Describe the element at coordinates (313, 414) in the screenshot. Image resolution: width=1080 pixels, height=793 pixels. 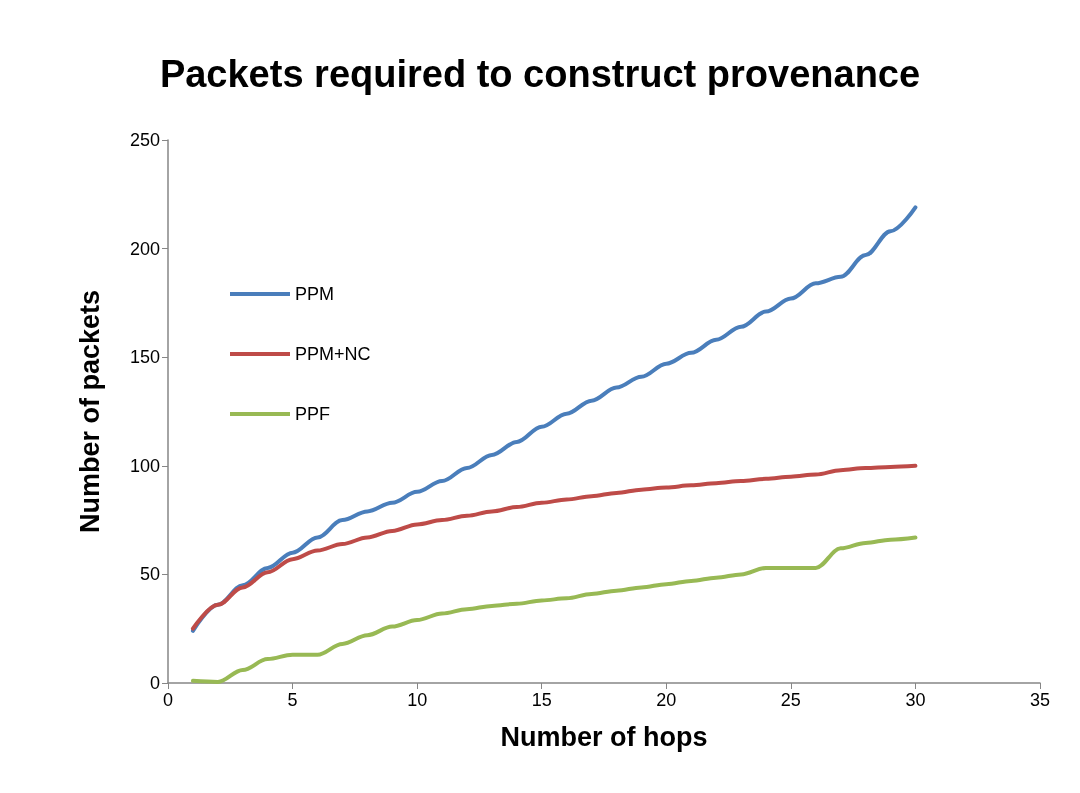
I see `legend-label: PPF` at that location.